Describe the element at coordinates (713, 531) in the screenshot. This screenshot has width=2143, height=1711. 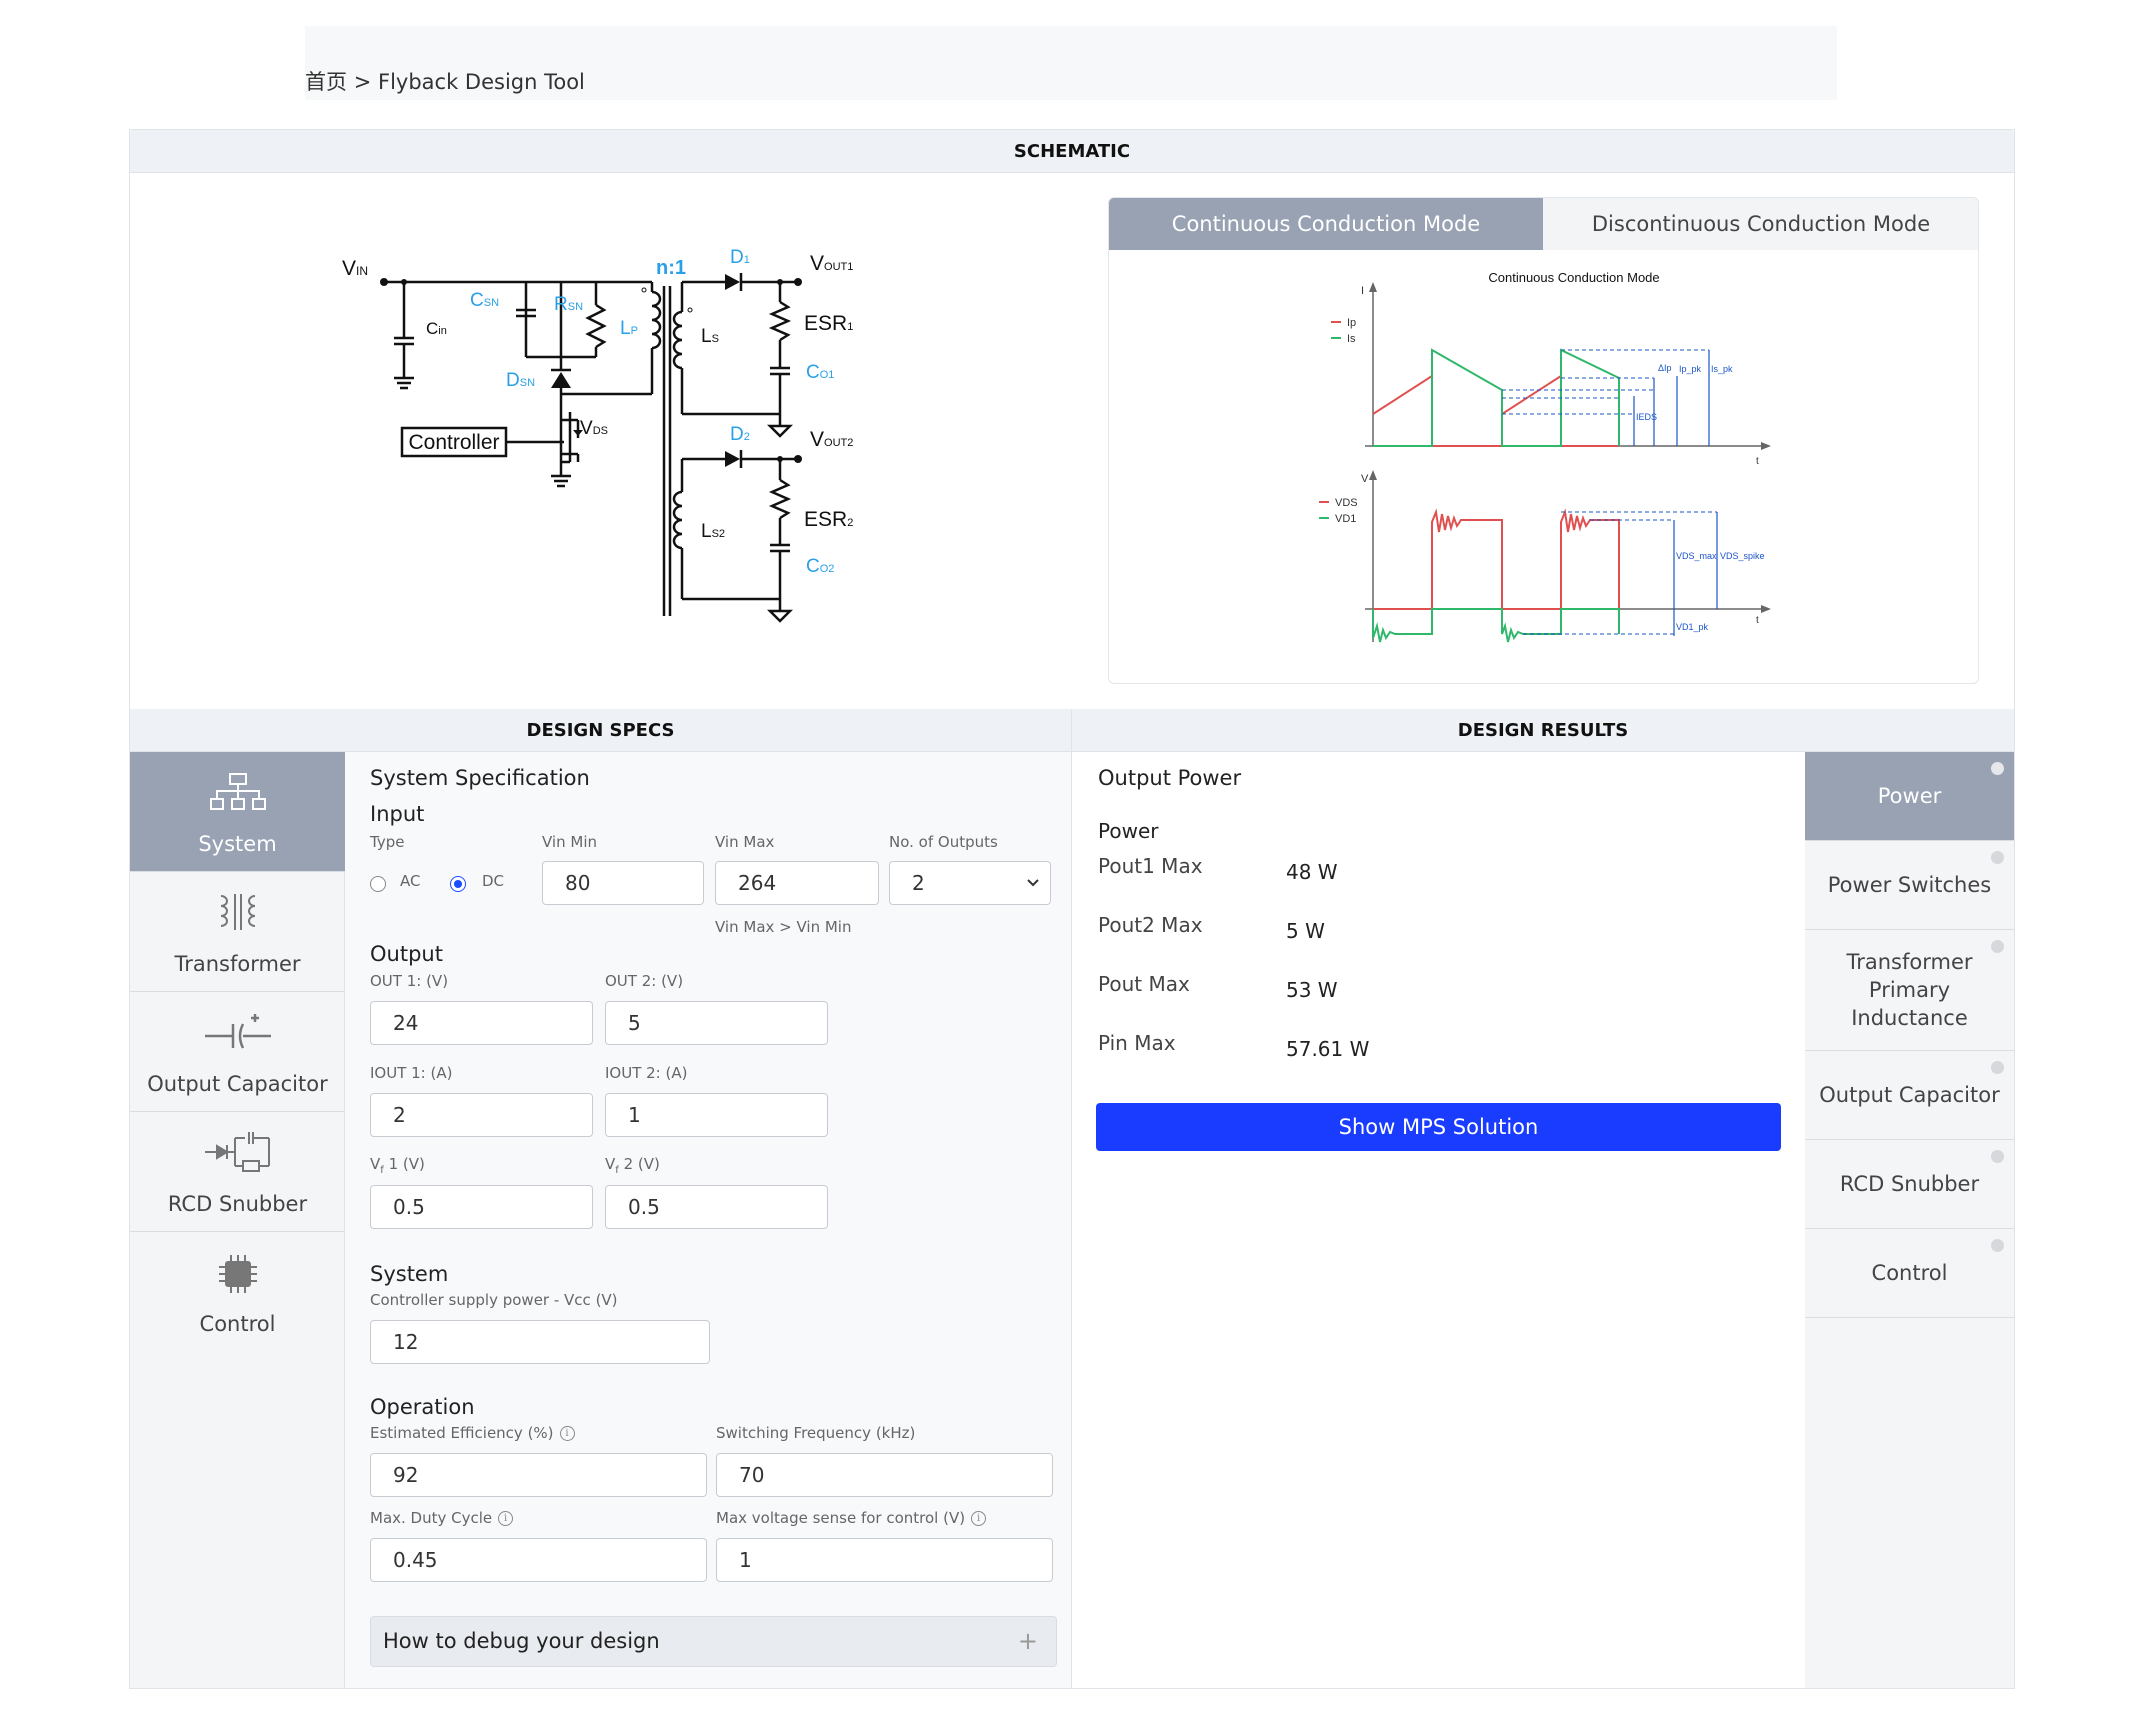
I see `svg-text: LS2` at that location.